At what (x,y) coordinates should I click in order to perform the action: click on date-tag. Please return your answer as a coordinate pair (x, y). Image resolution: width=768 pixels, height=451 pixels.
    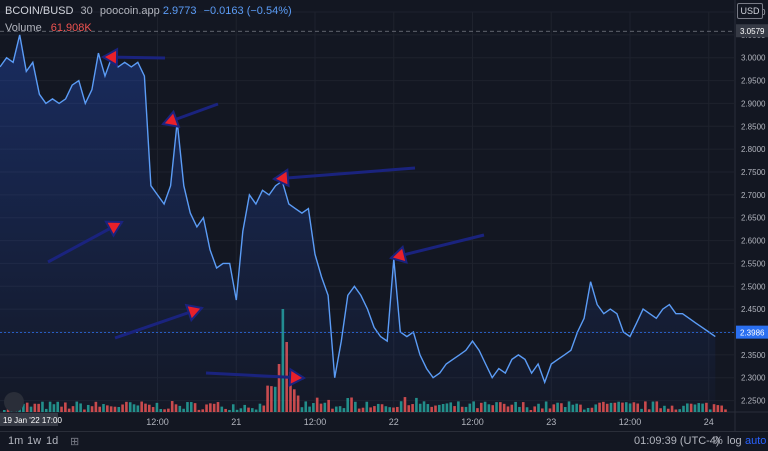
    Looking at the image, I should click on (29, 419).